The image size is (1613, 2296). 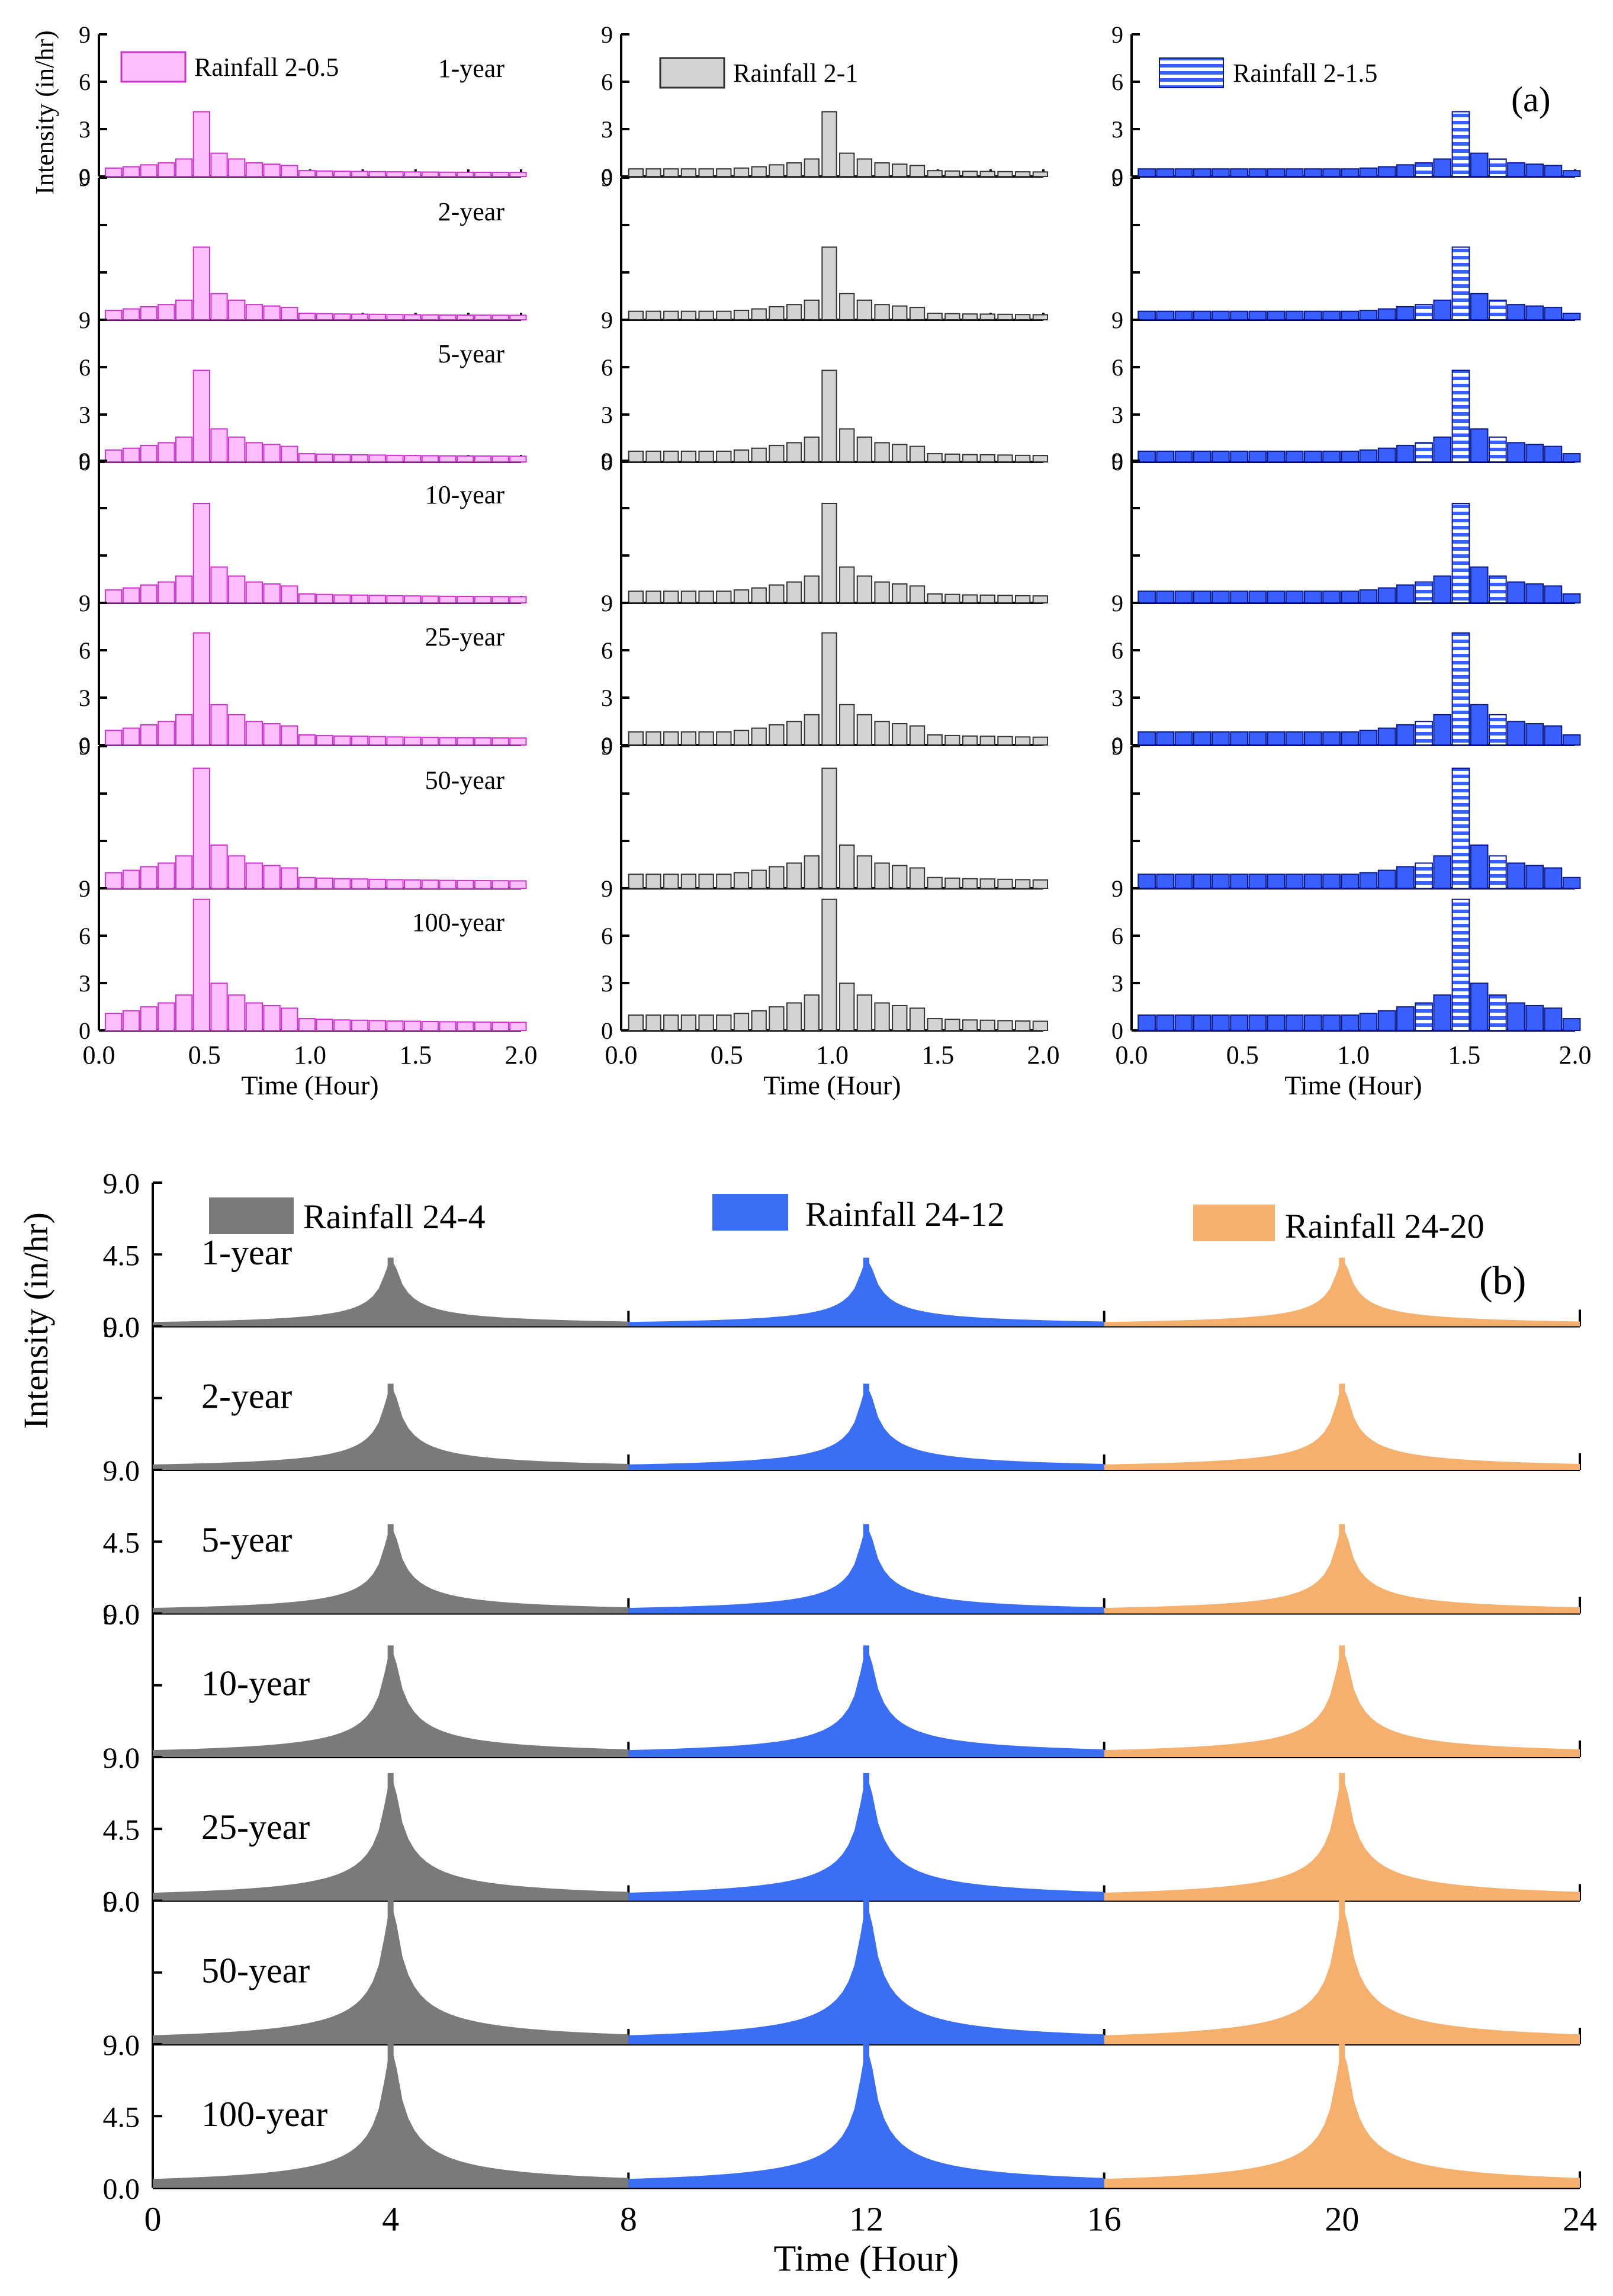 What do you see at coordinates (727, 1056) in the screenshot?
I see `x-tick-label: 0.5` at bounding box center [727, 1056].